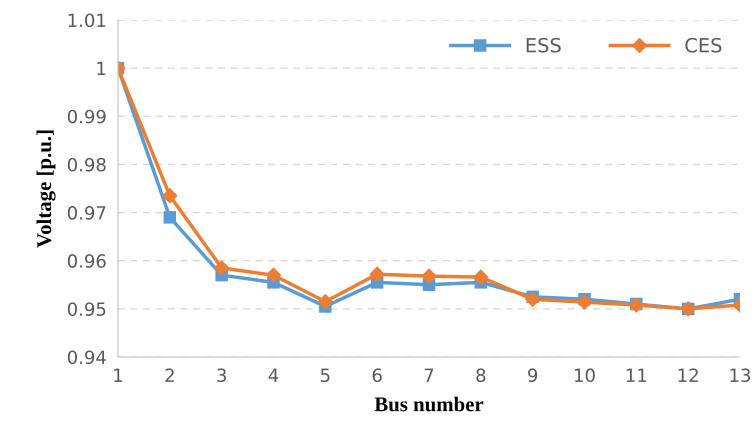 The height and width of the screenshot is (447, 756). Describe the element at coordinates (87, 20) in the screenshot. I see `y-tick-label: 1.01` at that location.